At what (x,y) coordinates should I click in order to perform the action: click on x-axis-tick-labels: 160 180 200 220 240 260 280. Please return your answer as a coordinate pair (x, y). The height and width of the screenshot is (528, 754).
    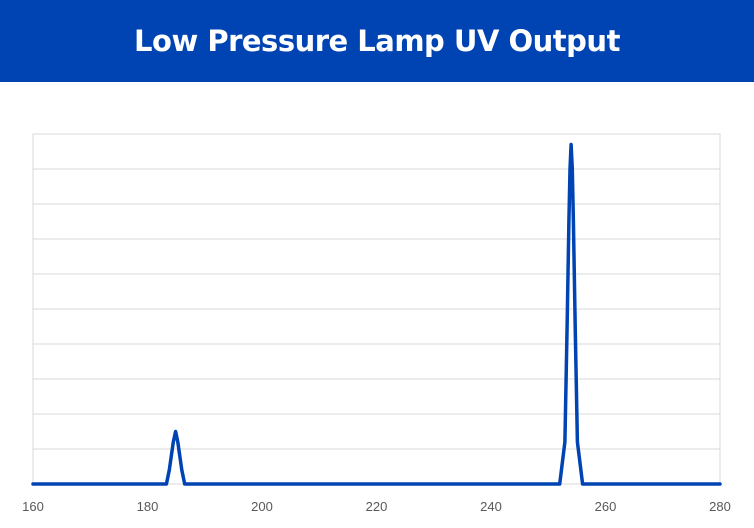
    Looking at the image, I should click on (376, 506).